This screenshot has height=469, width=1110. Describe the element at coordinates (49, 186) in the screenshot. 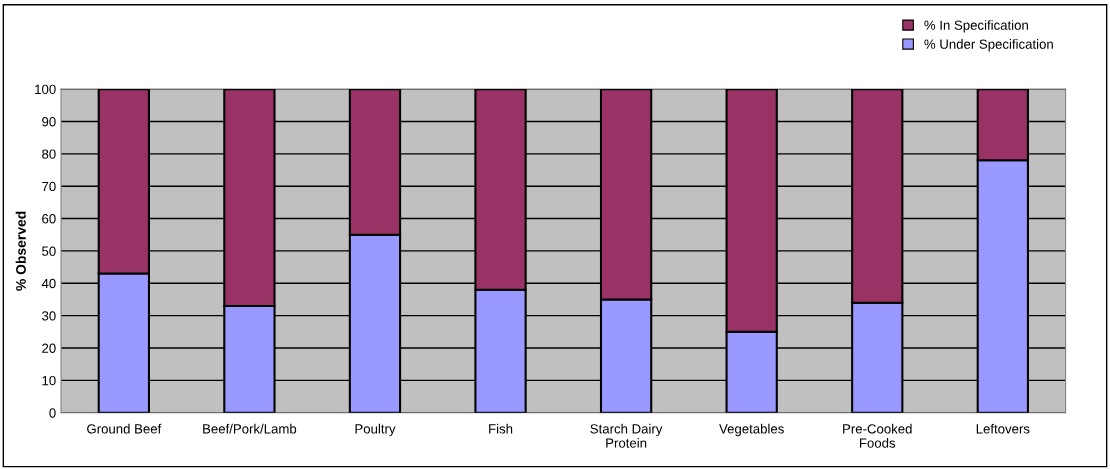

I see `y-tick-label: 70` at that location.